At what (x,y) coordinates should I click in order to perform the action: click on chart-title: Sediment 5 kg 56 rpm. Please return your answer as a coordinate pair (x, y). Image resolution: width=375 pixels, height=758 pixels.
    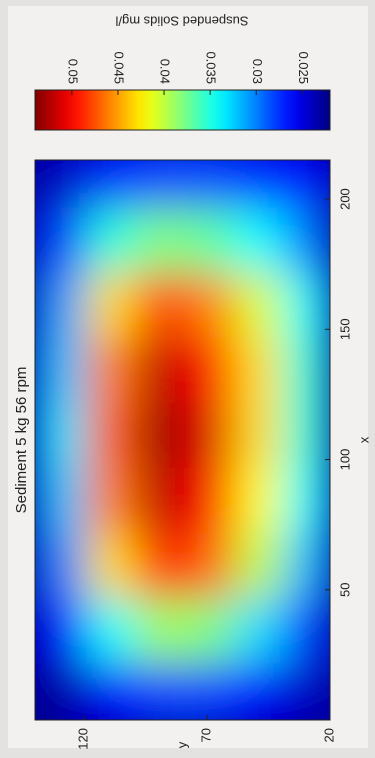
    Looking at the image, I should click on (21, 440).